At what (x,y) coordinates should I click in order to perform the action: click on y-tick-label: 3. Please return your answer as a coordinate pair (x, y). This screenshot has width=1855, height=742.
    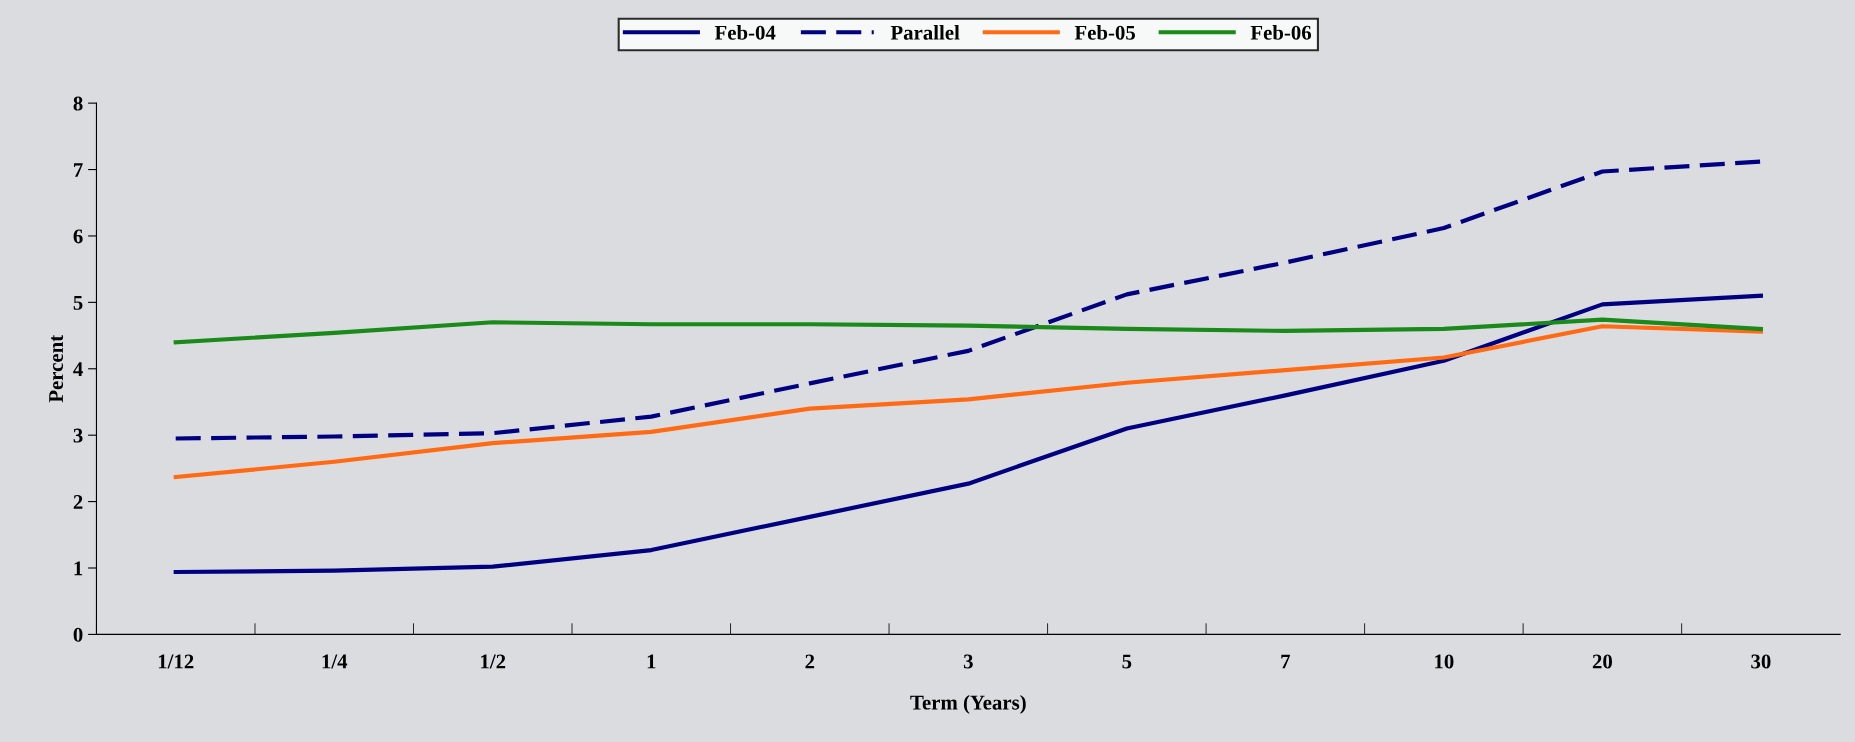
    Looking at the image, I should click on (78, 435).